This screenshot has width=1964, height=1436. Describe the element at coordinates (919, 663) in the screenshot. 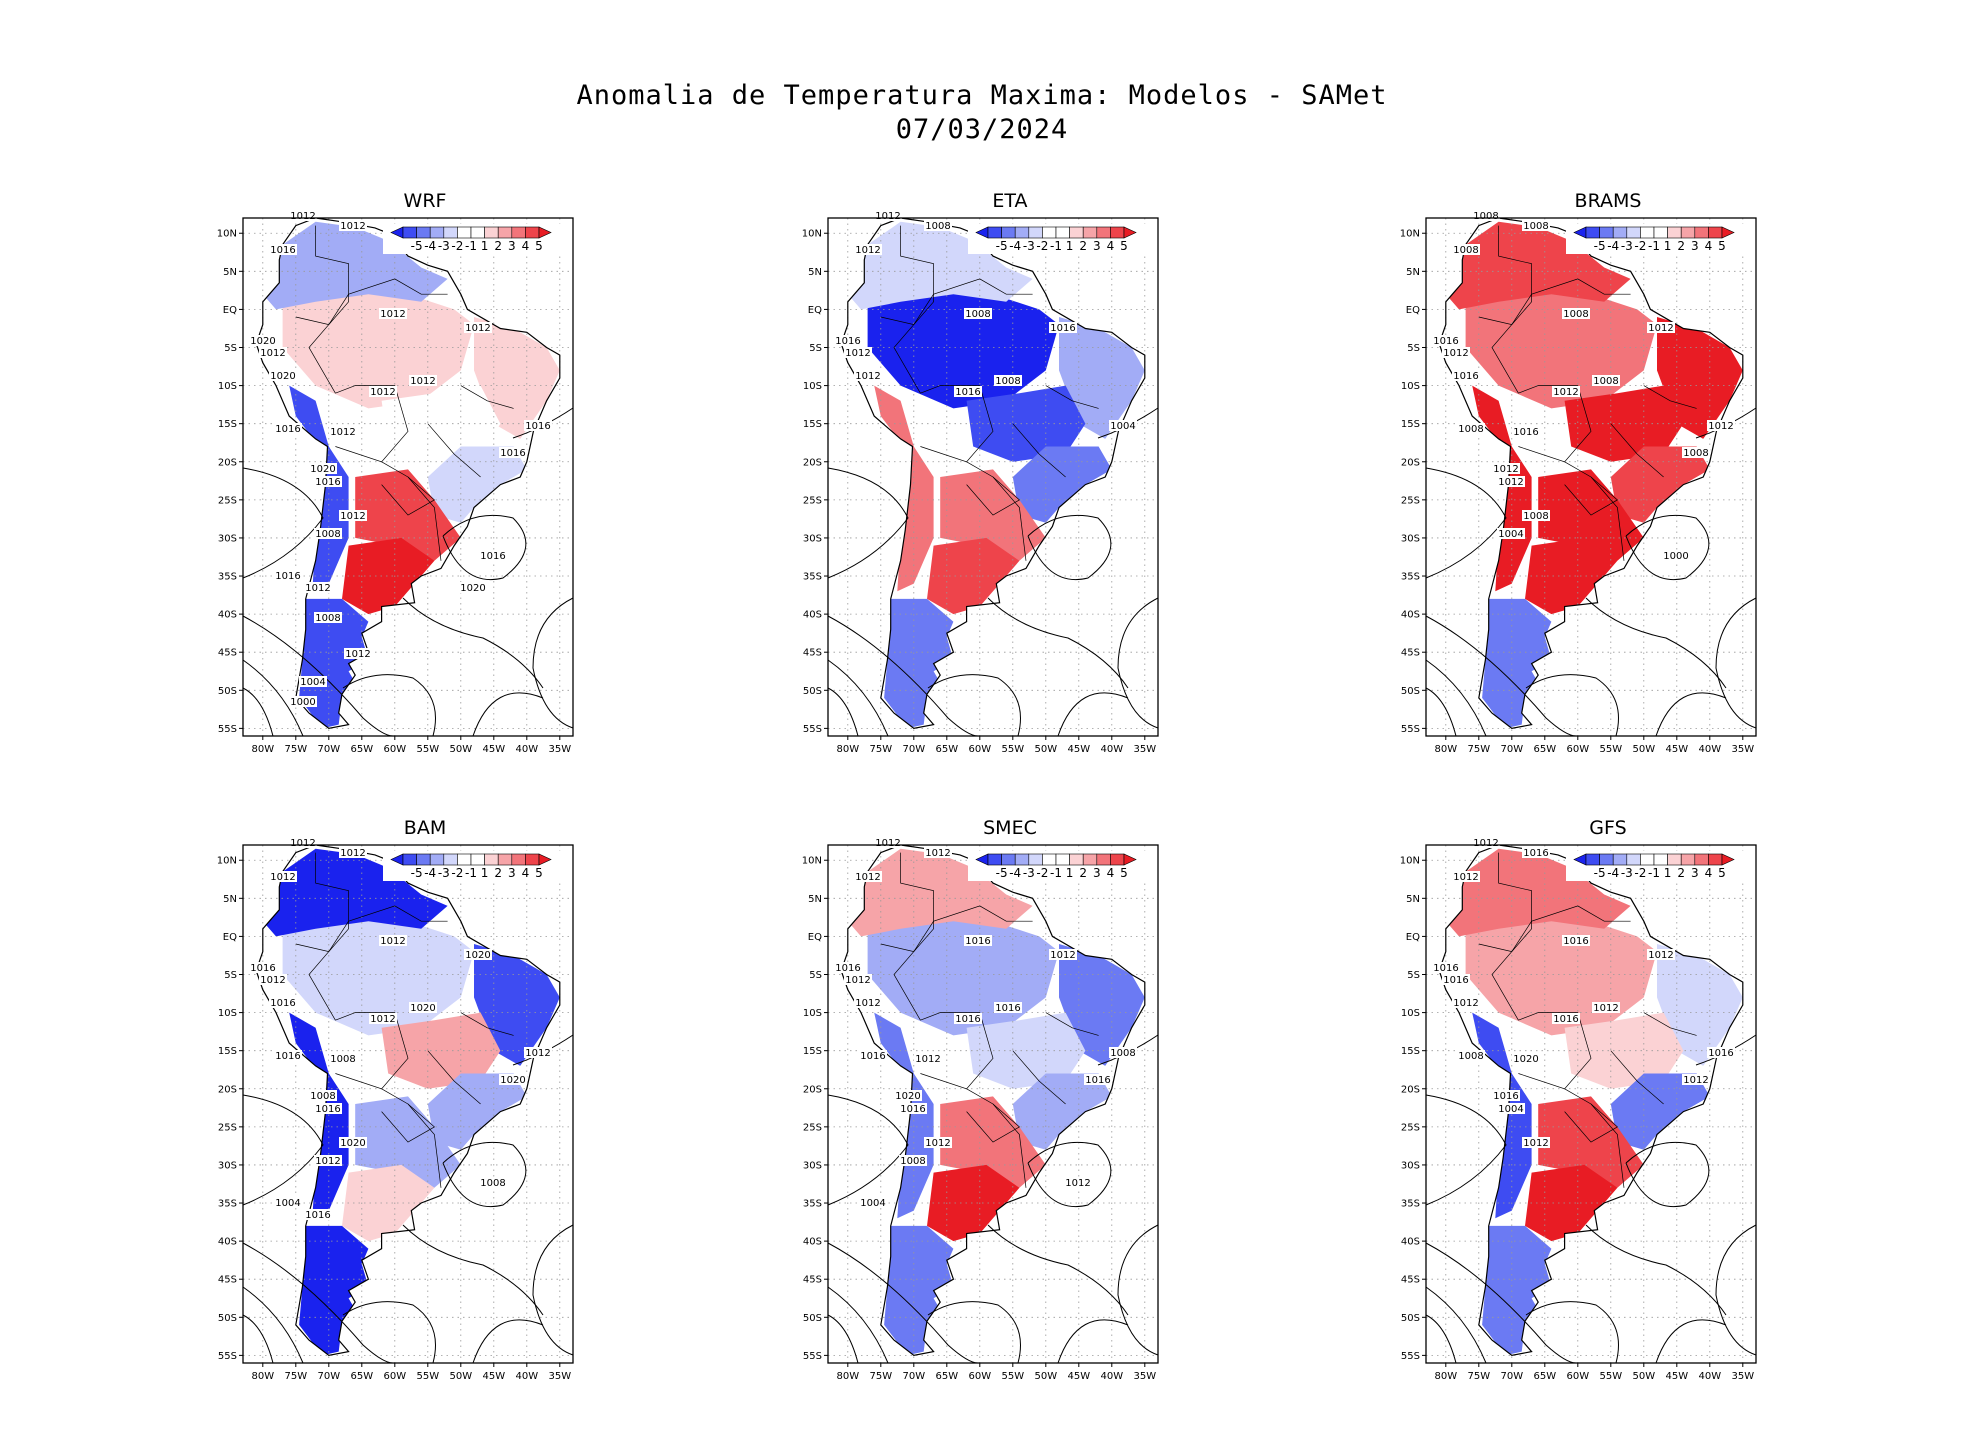

I see `anomaly-region-patagonia` at that location.